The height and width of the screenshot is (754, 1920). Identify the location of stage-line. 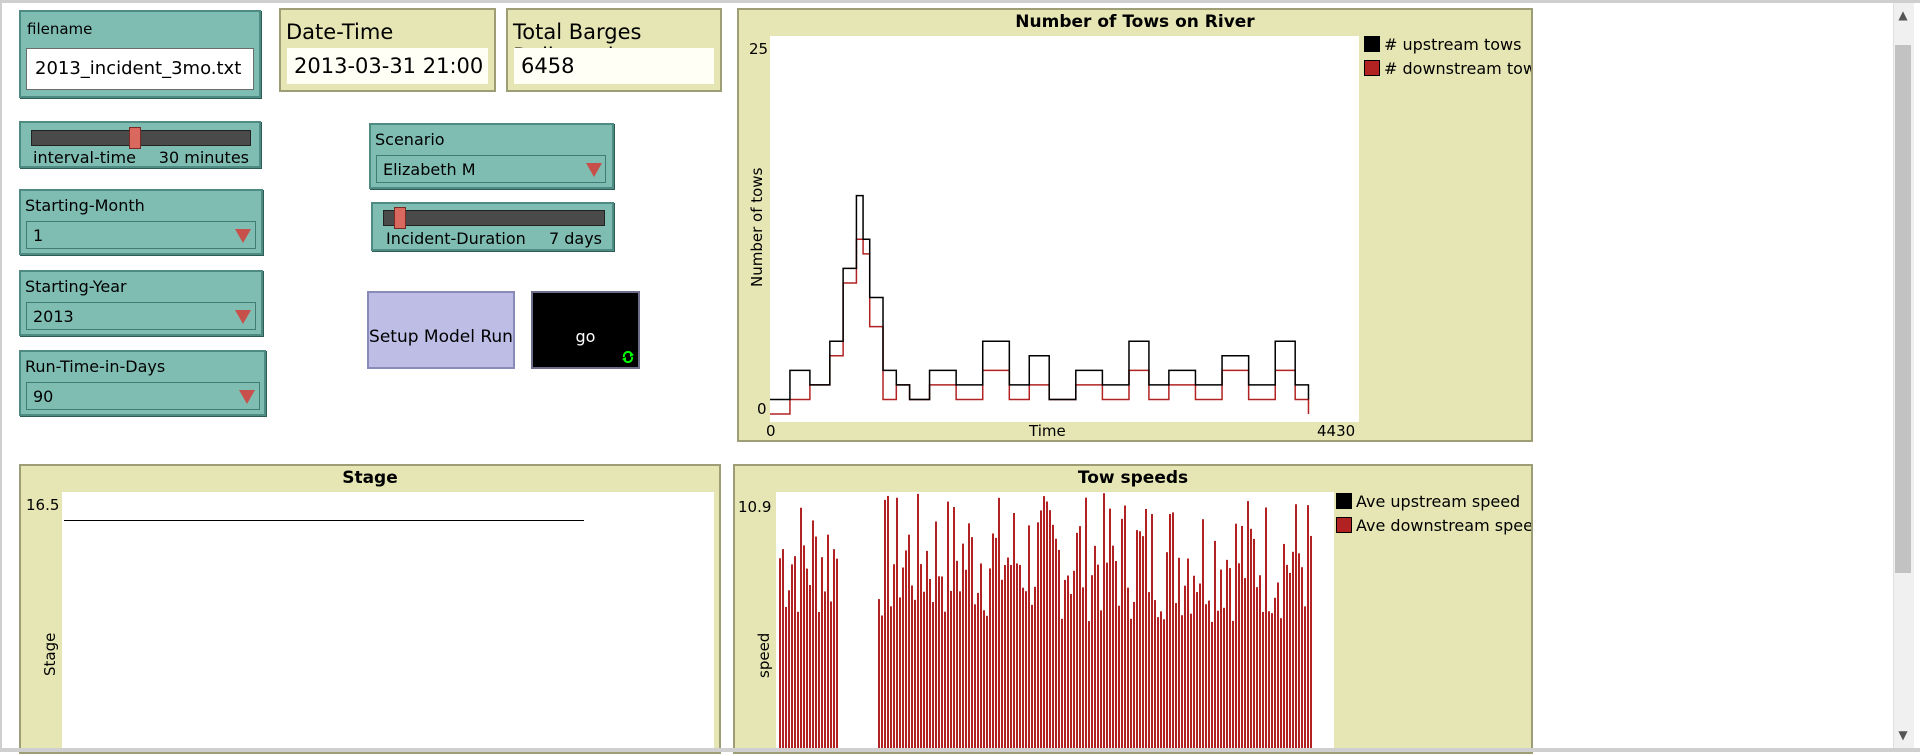
(324, 520).